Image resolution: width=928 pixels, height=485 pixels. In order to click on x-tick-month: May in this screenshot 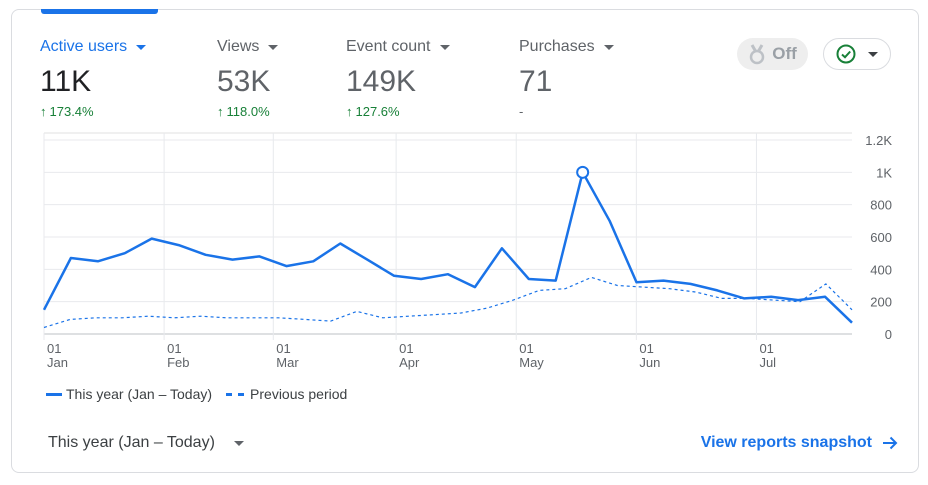, I will do `click(531, 362)`.